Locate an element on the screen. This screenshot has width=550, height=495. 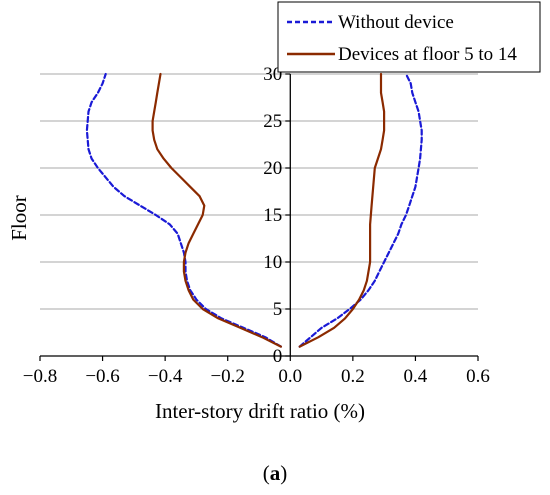
x-axis-title: Inter-story drift ratio (%) is located at coordinates (260, 411).